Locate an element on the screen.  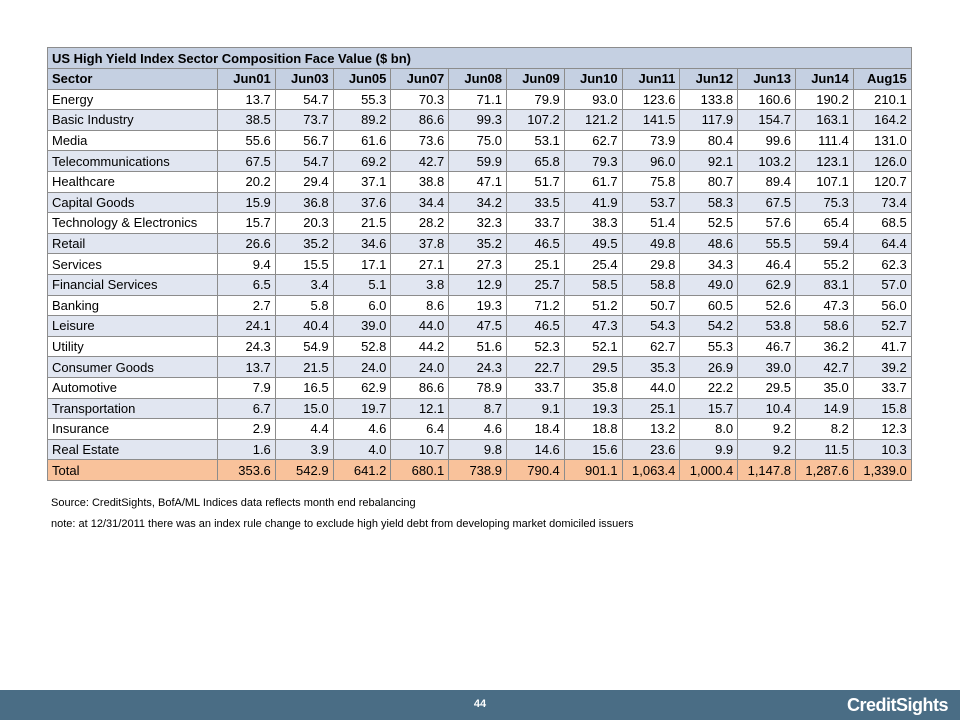
value-cell: 65.8 is located at coordinates (535, 161).